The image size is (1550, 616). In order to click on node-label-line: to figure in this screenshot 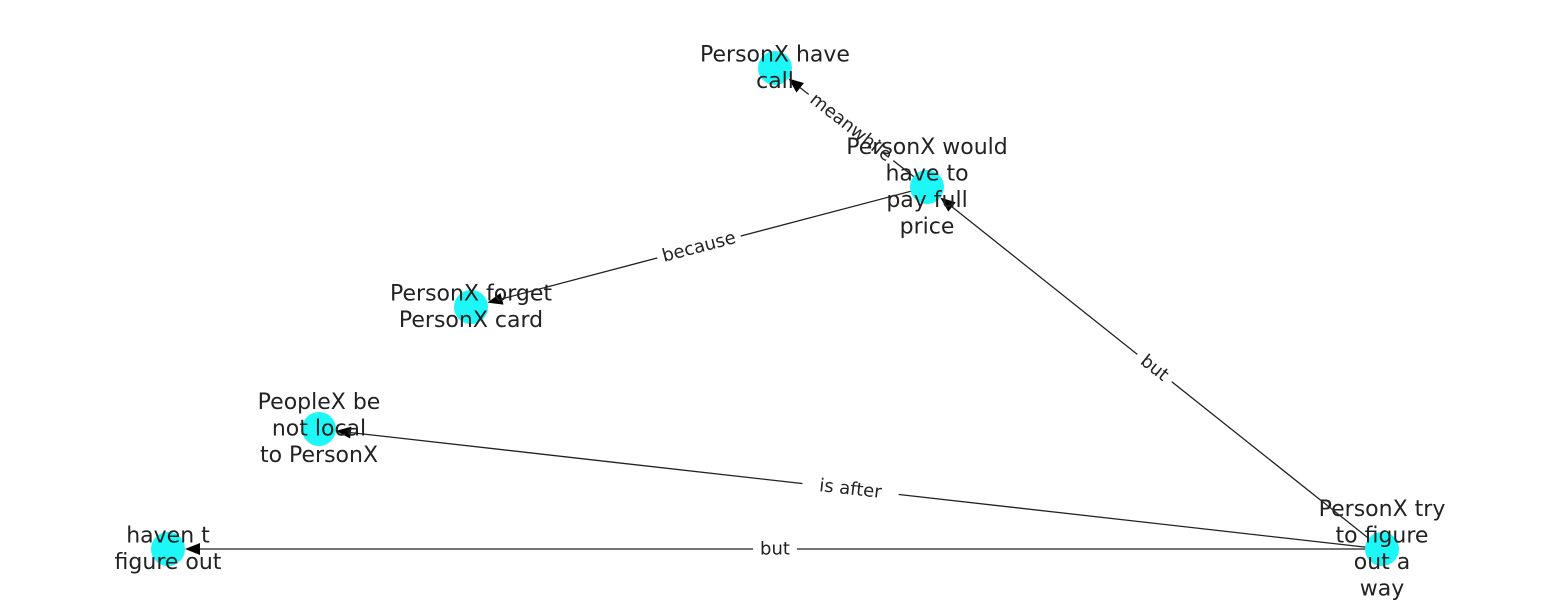, I will do `click(1382, 535)`.